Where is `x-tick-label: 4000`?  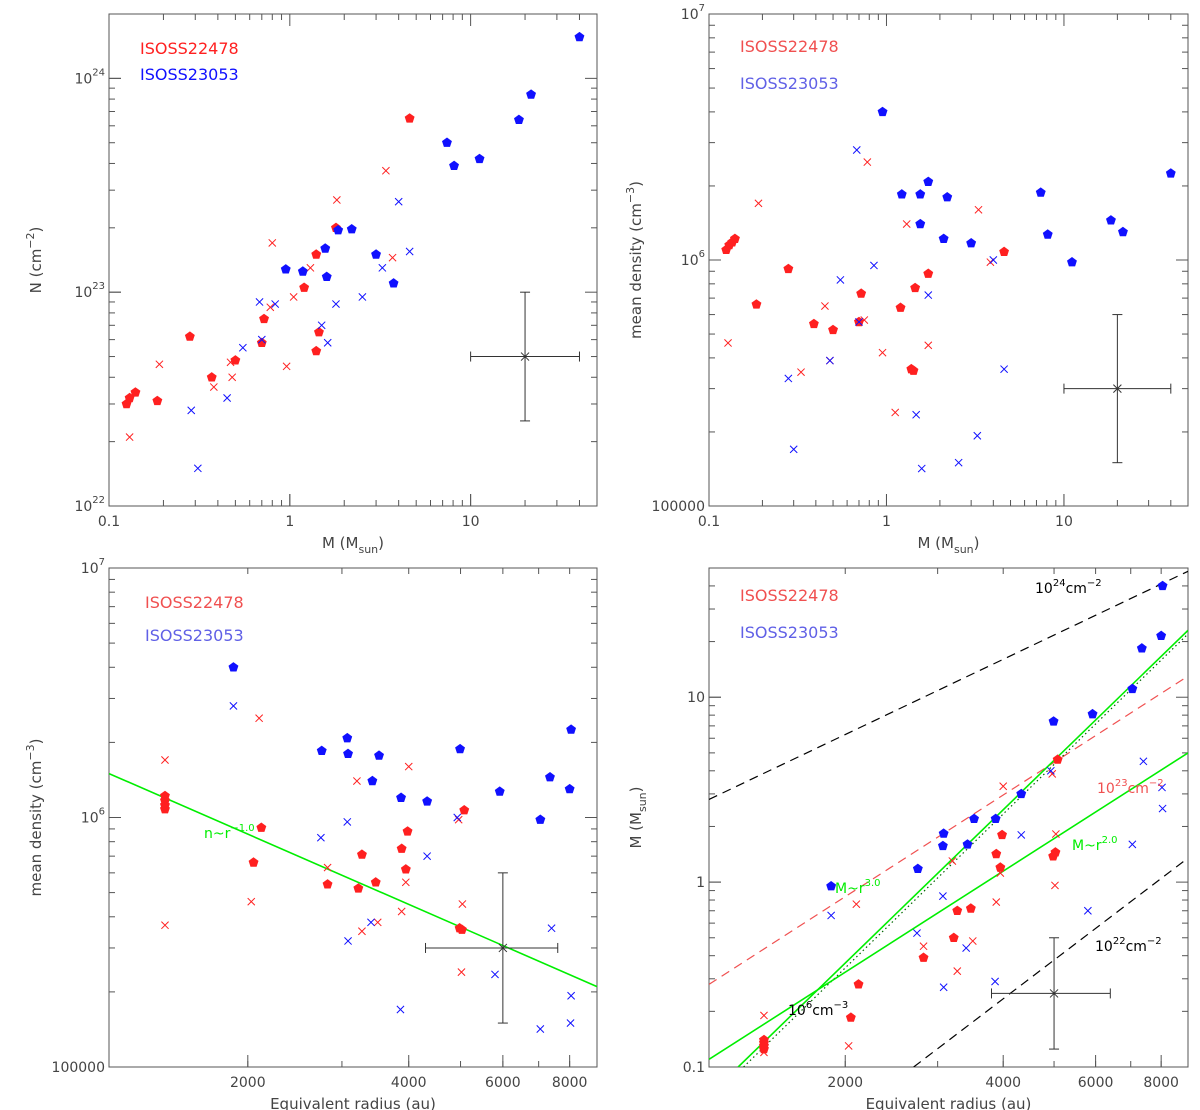 x-tick-label: 4000 is located at coordinates (1003, 1083).